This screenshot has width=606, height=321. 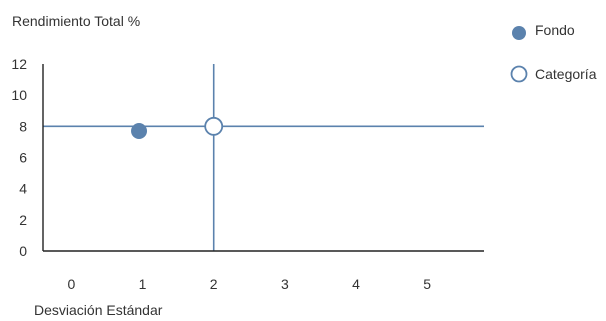 I want to click on data-point-categoria, so click(x=214, y=126).